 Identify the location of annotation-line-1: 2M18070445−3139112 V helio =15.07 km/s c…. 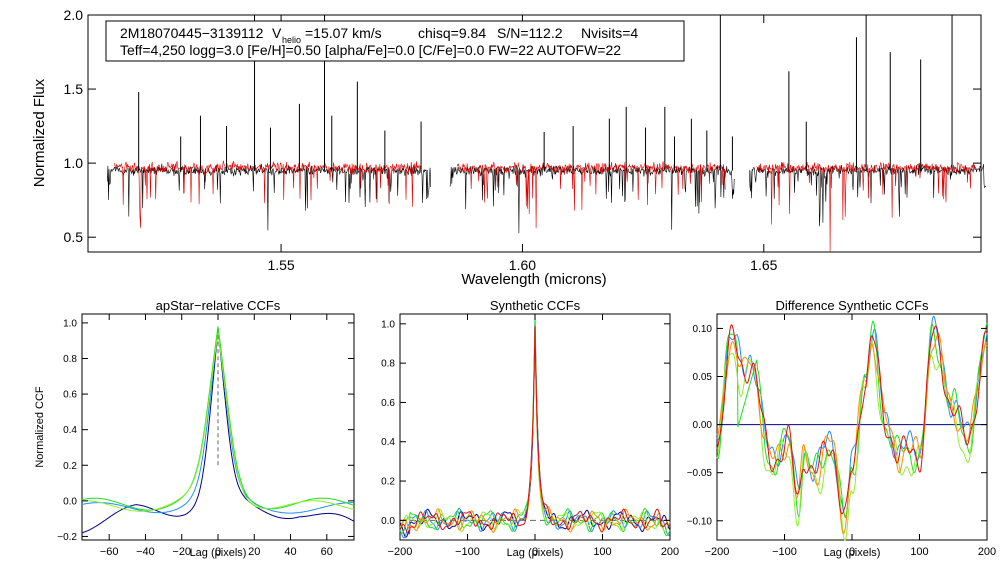
(379, 35).